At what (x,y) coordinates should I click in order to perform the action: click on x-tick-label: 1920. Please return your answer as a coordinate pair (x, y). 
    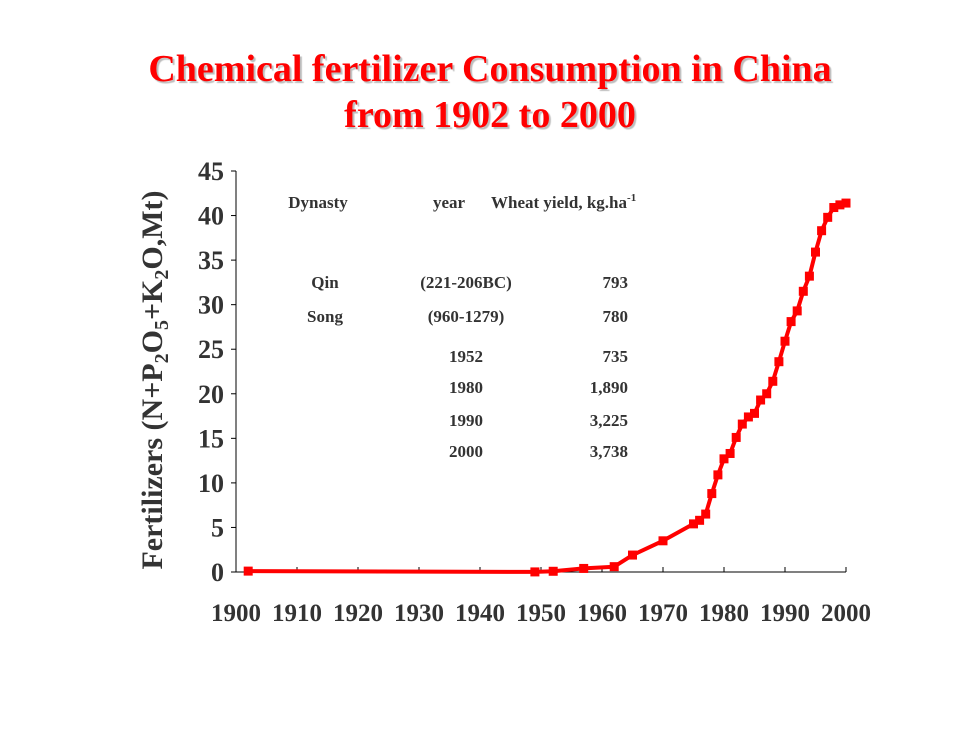
    Looking at the image, I should click on (358, 613).